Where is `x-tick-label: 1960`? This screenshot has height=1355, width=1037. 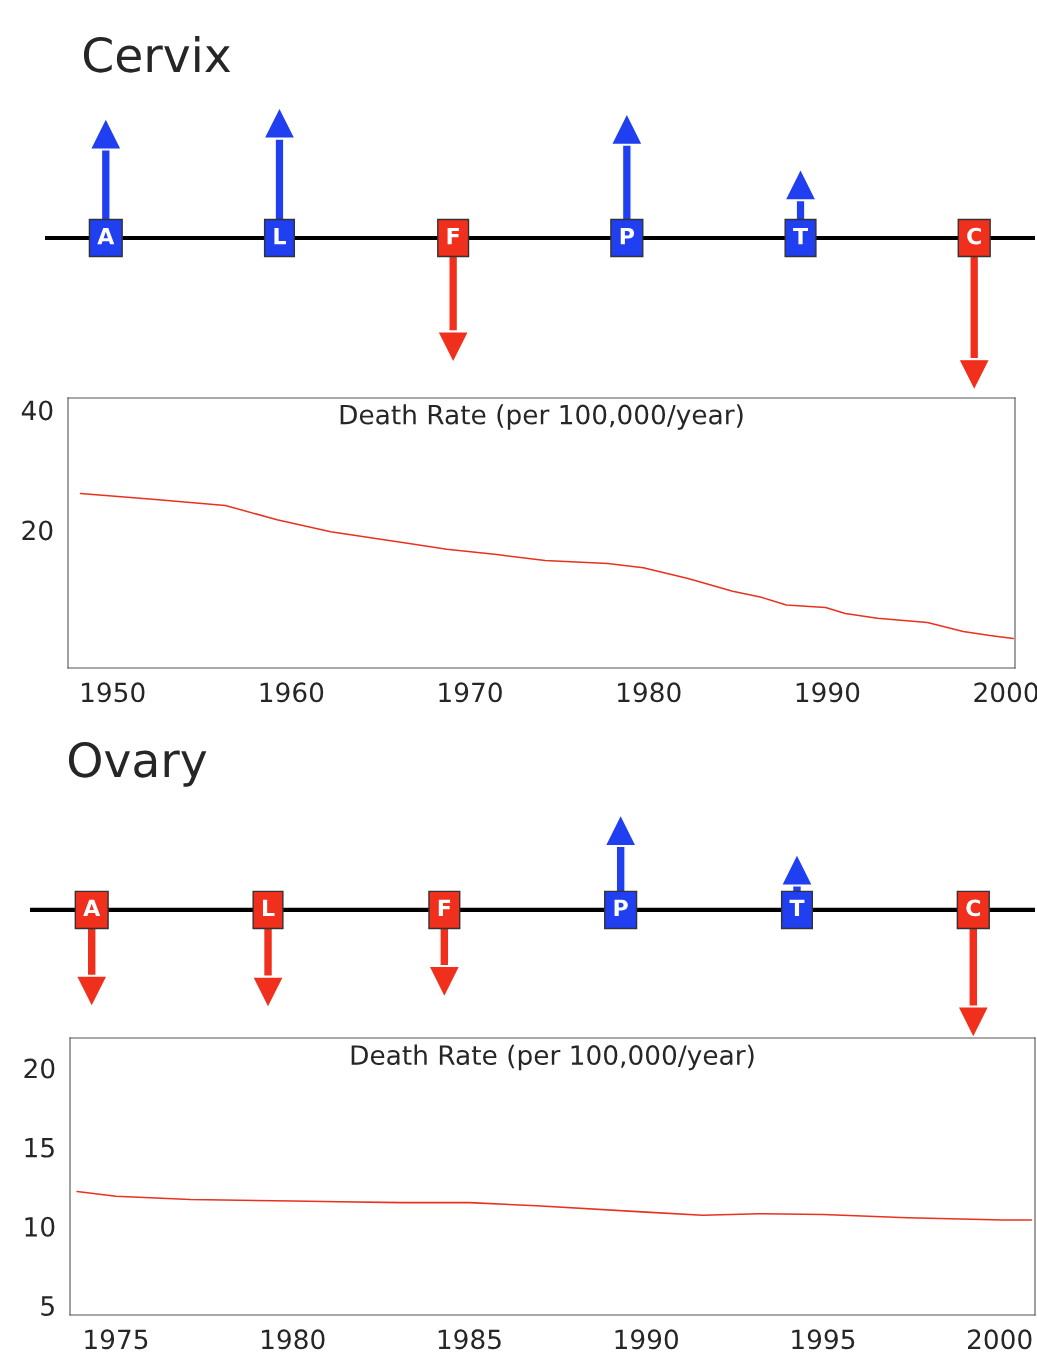
x-tick-label: 1960 is located at coordinates (292, 692).